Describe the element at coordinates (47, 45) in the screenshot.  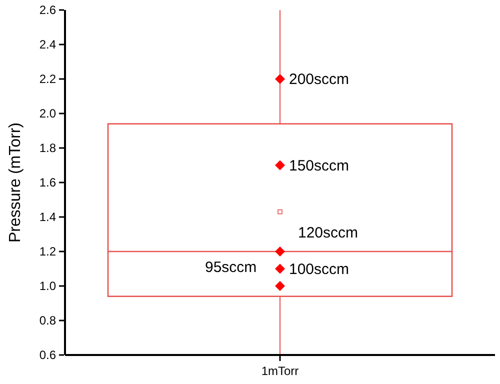
I see `y-tick-label: 2.4` at that location.